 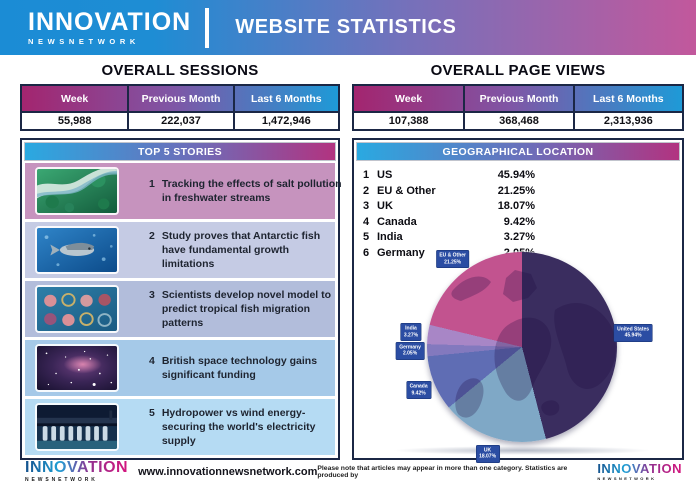 I want to click on top-stories-heading: TOP 5 STORIES, so click(x=180, y=151).